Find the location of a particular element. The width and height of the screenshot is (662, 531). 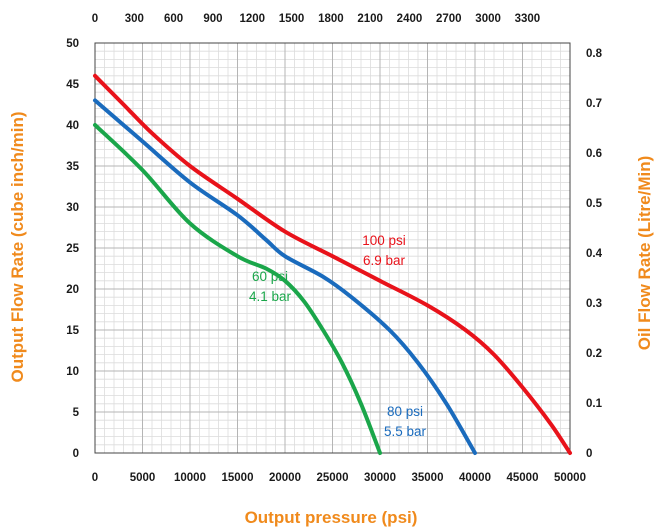

top-tick-label: 1500 is located at coordinates (292, 19).